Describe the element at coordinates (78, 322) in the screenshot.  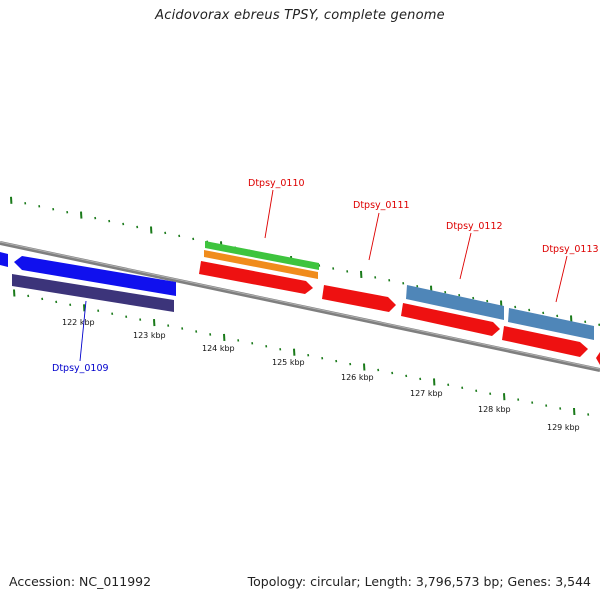
I see `scale-label-122: 122 kbp` at that location.